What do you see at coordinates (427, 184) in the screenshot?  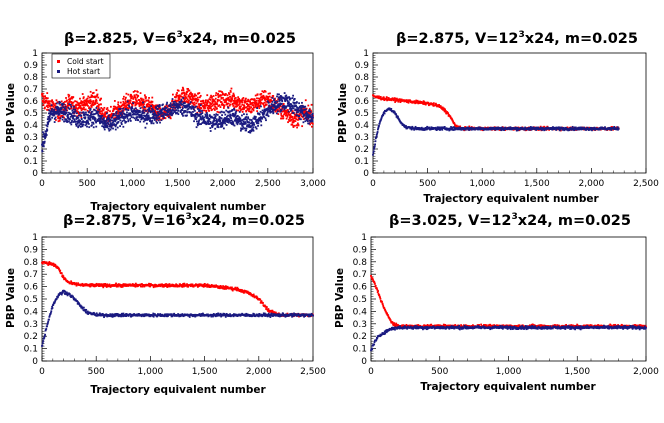 I see `x-tick-label: 500` at bounding box center [427, 184].